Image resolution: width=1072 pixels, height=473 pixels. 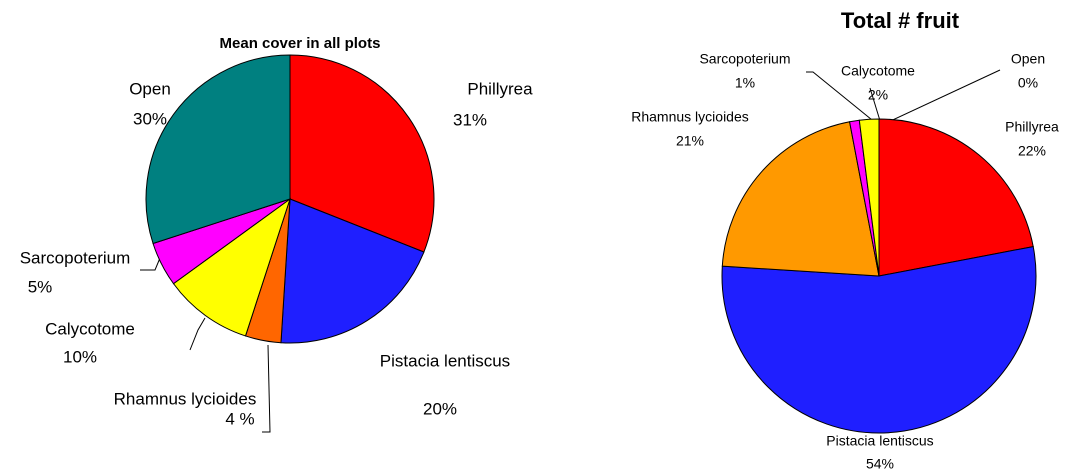 I want to click on slice-value-label: 54%, so click(x=880, y=464).